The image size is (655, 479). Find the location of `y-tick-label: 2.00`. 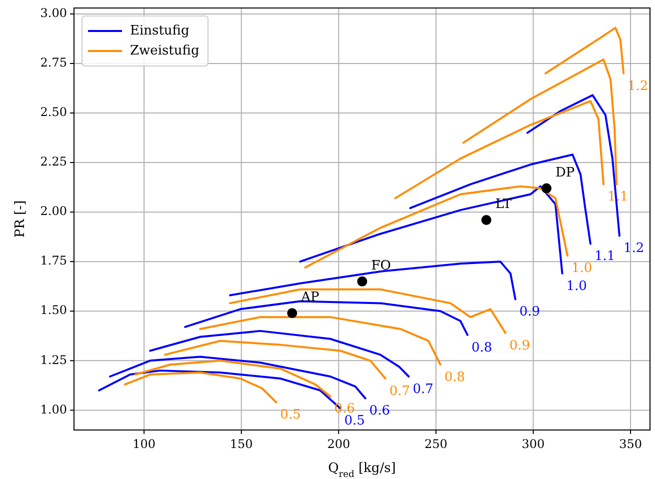

y-tick-label: 2.00 is located at coordinates (53, 211).